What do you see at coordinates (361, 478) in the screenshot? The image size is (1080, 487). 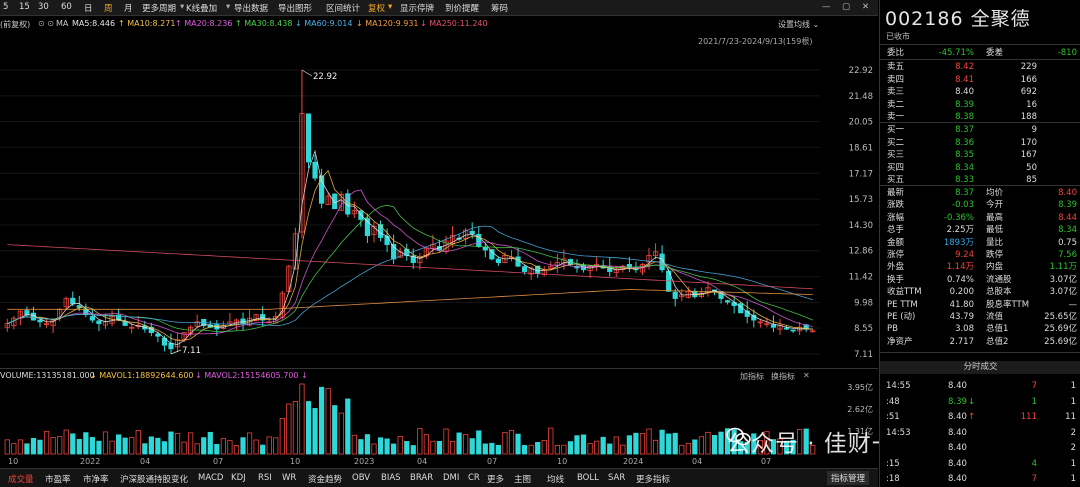 I see `indicator-tab-9: OBV` at bounding box center [361, 478].